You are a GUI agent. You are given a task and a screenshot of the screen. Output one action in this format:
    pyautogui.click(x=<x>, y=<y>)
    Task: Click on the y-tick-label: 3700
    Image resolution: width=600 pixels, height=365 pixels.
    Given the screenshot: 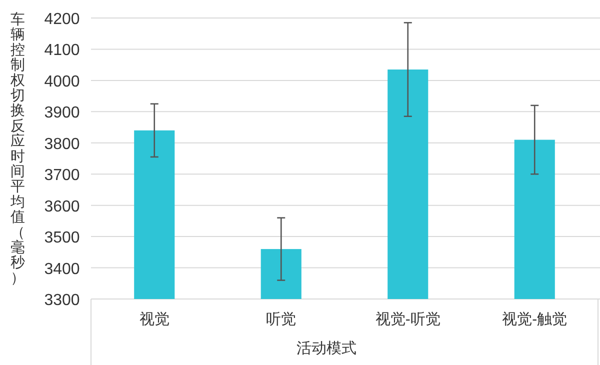 What is the action you would take?
    pyautogui.click(x=62, y=175)
    